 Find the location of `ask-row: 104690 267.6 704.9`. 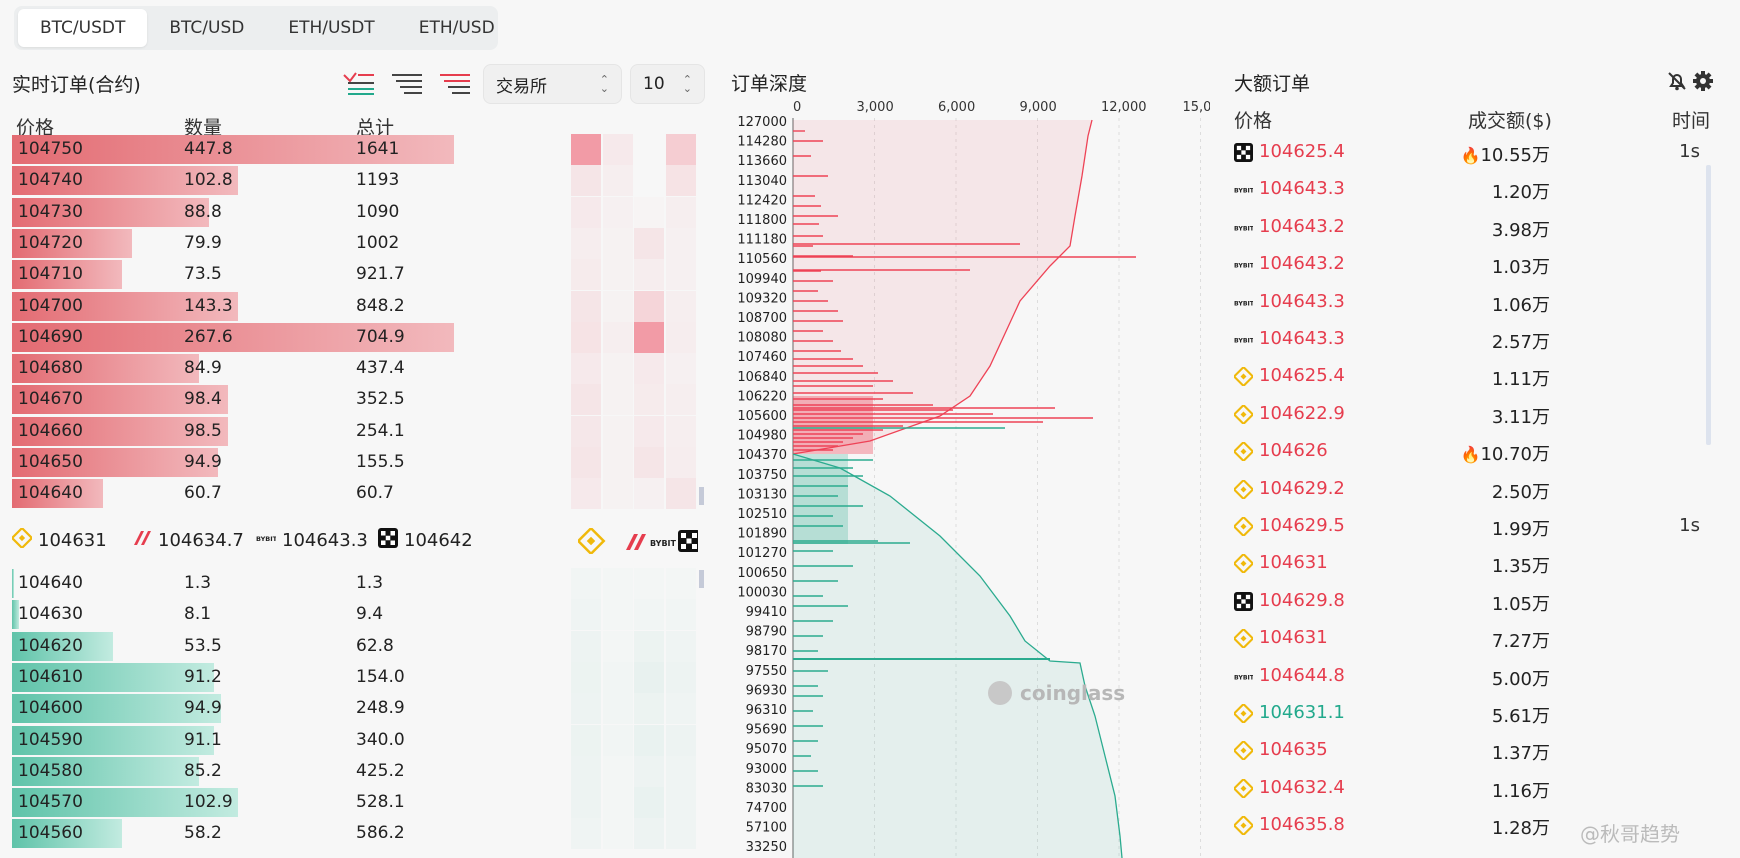

ask-row: 104690 267.6 704.9 is located at coordinates (252, 337).